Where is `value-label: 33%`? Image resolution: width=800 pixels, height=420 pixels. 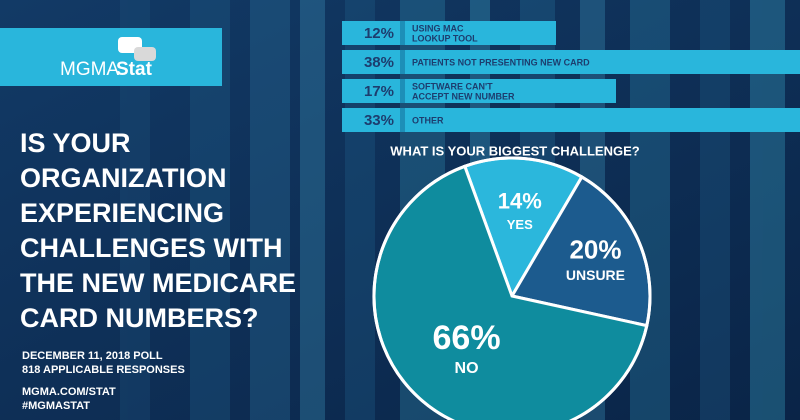
value-label: 33% is located at coordinates (379, 120).